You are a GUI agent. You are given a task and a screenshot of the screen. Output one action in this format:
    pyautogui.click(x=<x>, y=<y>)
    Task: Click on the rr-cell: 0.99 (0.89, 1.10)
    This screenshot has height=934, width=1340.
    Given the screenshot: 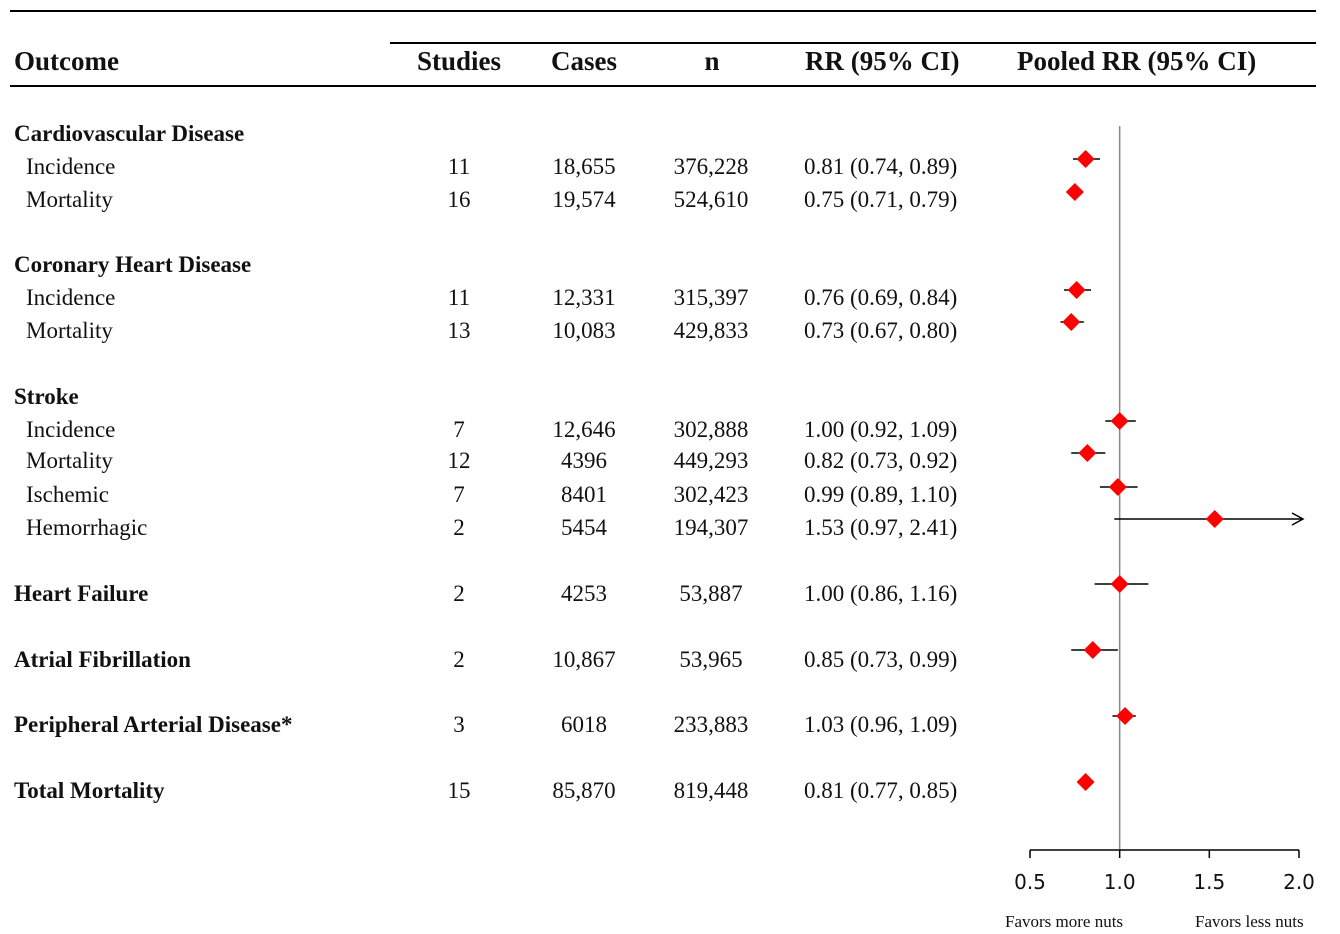 What is the action you would take?
    pyautogui.click(x=881, y=494)
    